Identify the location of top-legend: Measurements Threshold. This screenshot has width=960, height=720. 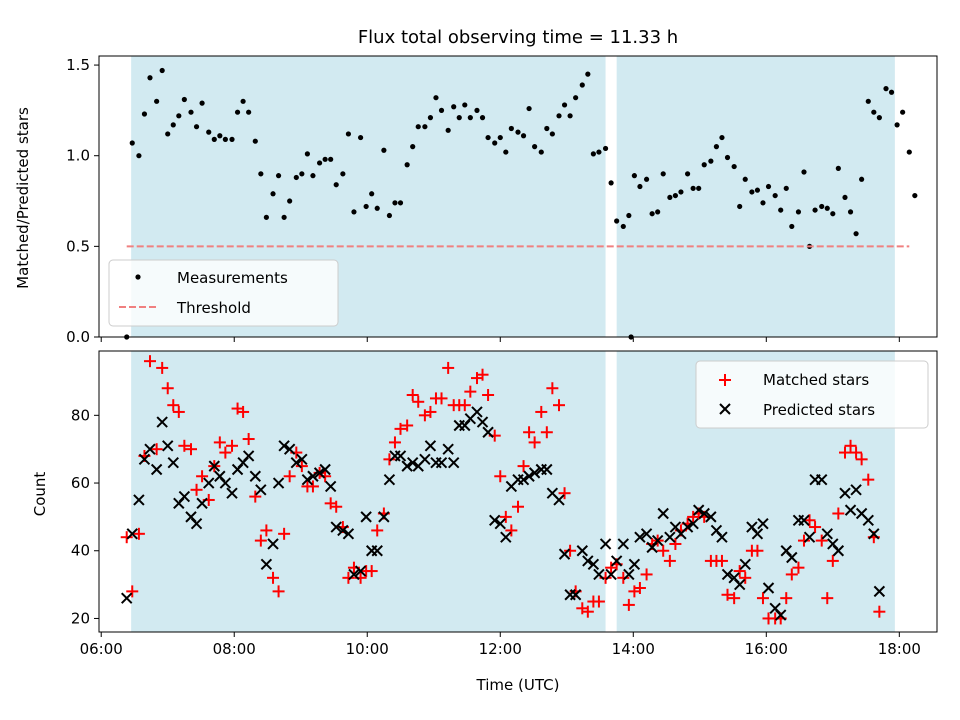
(223, 293).